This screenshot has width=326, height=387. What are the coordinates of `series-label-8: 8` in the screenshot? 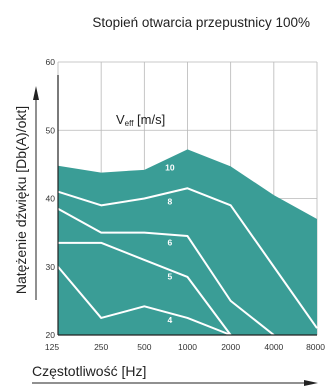 It's located at (170, 201).